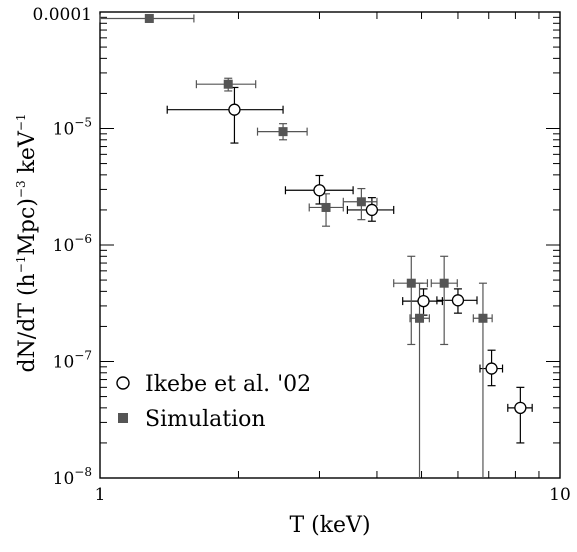  Describe the element at coordinates (100, 495) in the screenshot. I see `x-tick-label: 1` at that location.